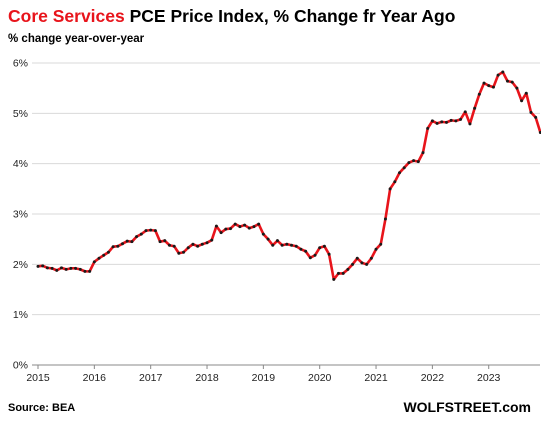  I want to click on x-tick-label: 2015, so click(38, 378).